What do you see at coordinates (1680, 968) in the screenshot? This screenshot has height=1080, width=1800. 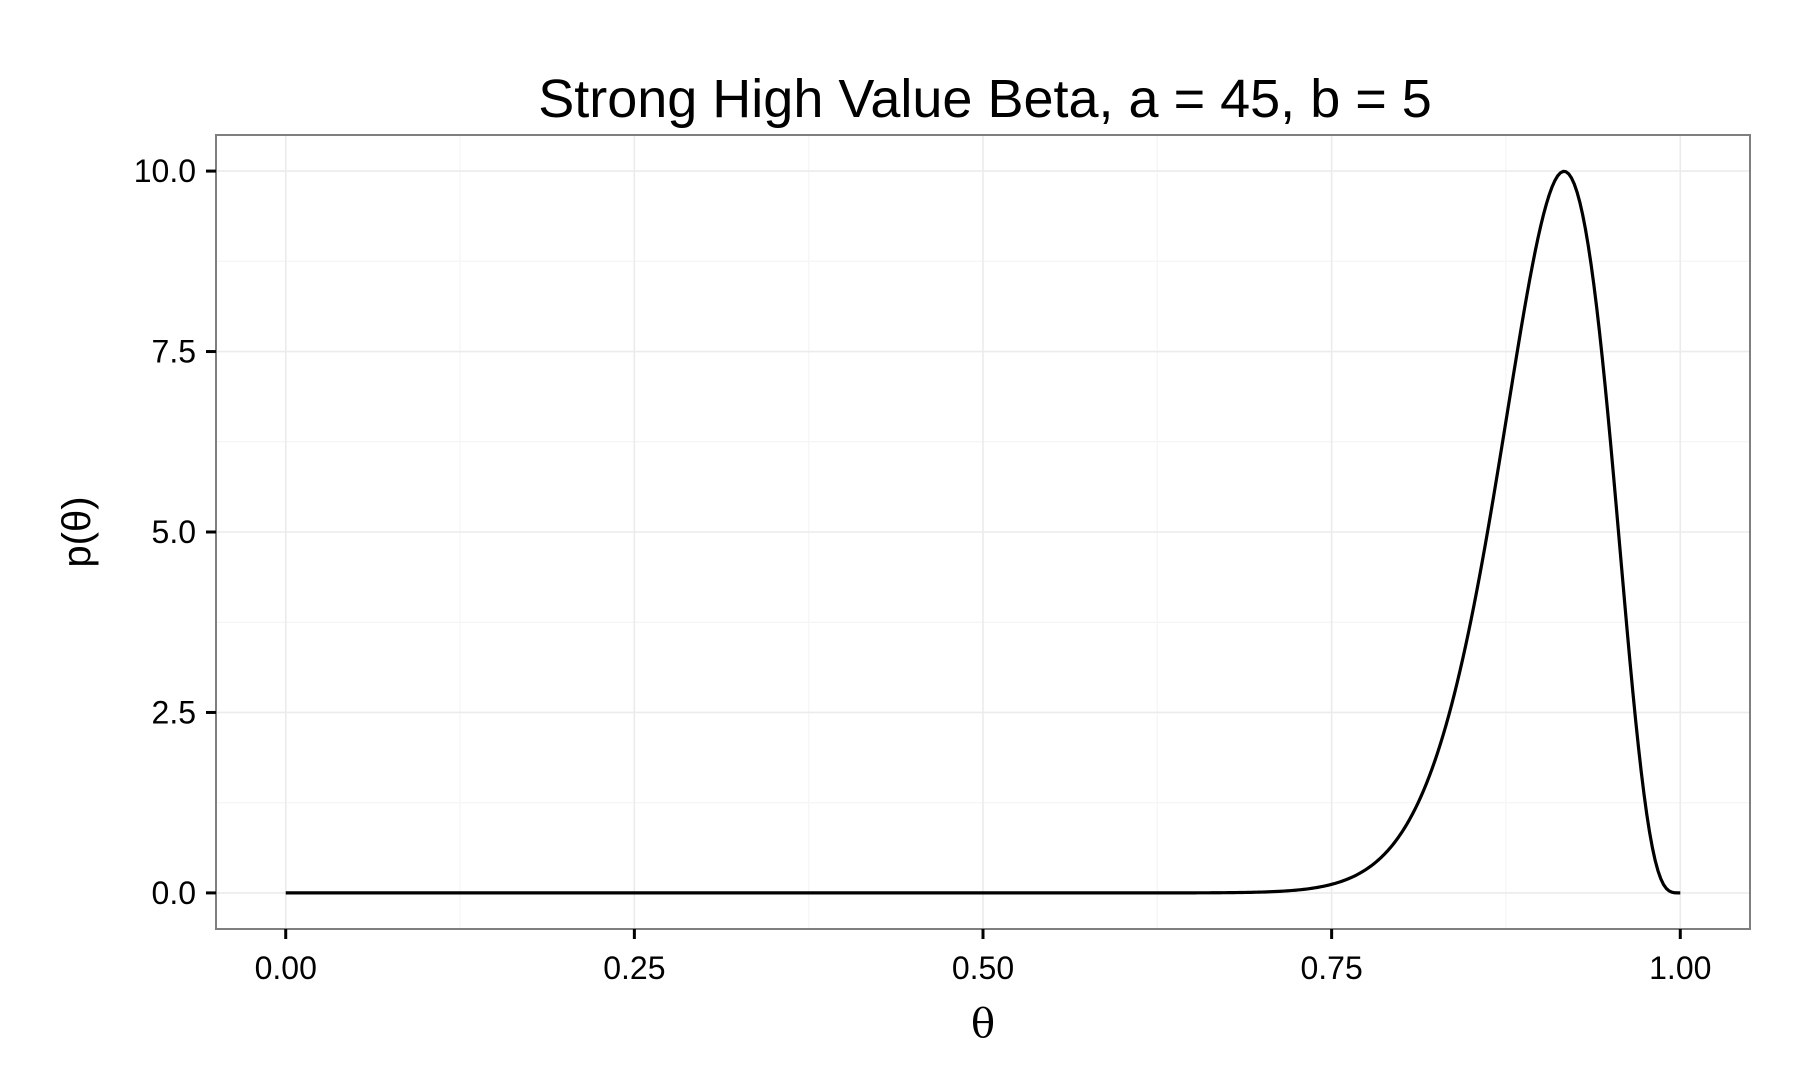 I see `x-tick-label: 1.00` at bounding box center [1680, 968].